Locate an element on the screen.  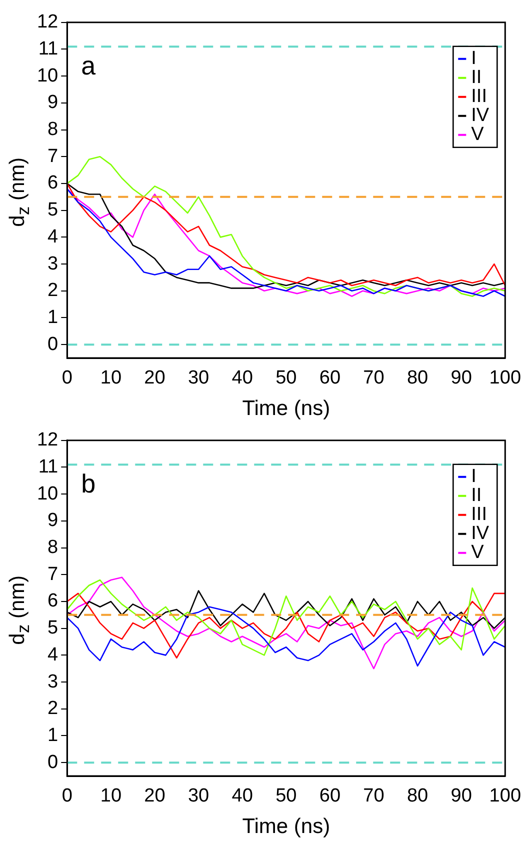
annotation: a is located at coordinates (88, 65).